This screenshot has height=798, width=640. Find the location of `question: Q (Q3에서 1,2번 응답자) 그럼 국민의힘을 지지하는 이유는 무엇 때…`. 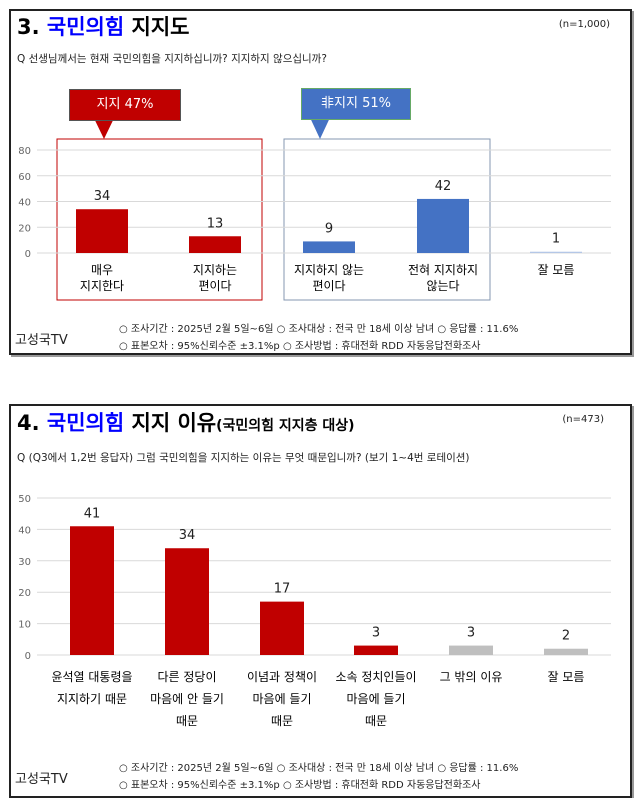

question: Q (Q3에서 1,2번 응답자) 그럼 국민의힘을 지지하는 이유는 무엇 때… is located at coordinates (243, 458).